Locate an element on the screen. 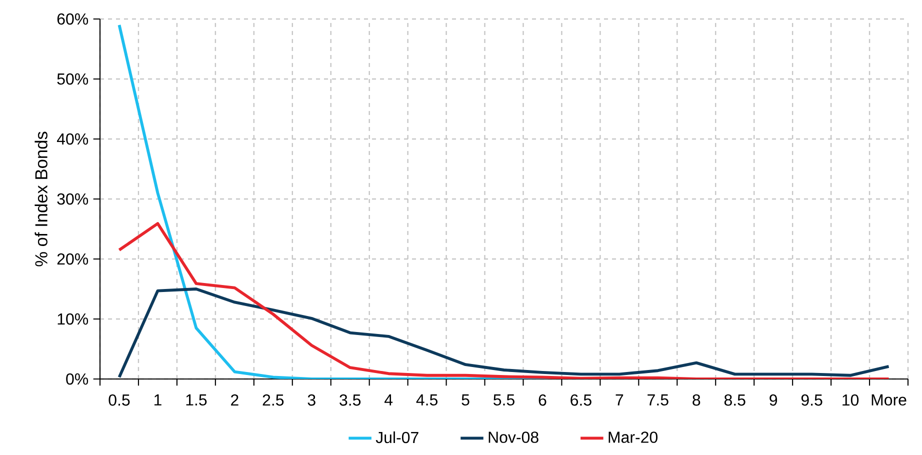  x-tick-label: 8 is located at coordinates (696, 400).